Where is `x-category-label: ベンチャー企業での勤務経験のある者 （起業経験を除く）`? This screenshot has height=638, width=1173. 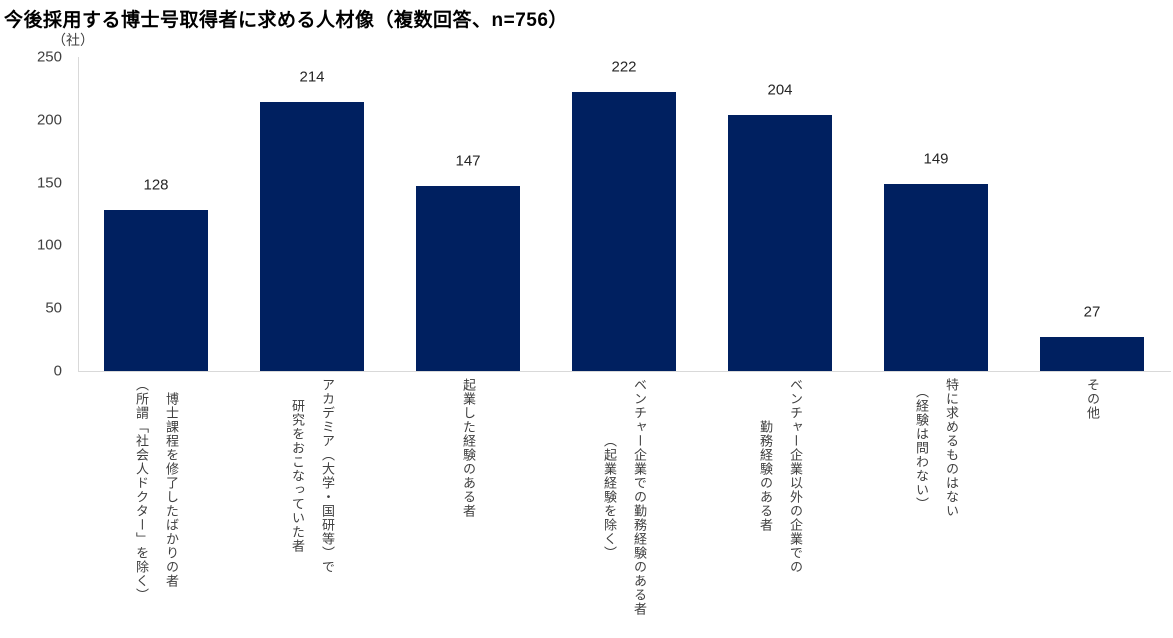 x-category-label: ベンチャー企業での勤務経験のある者 （起業経験を除く） is located at coordinates (624, 497).